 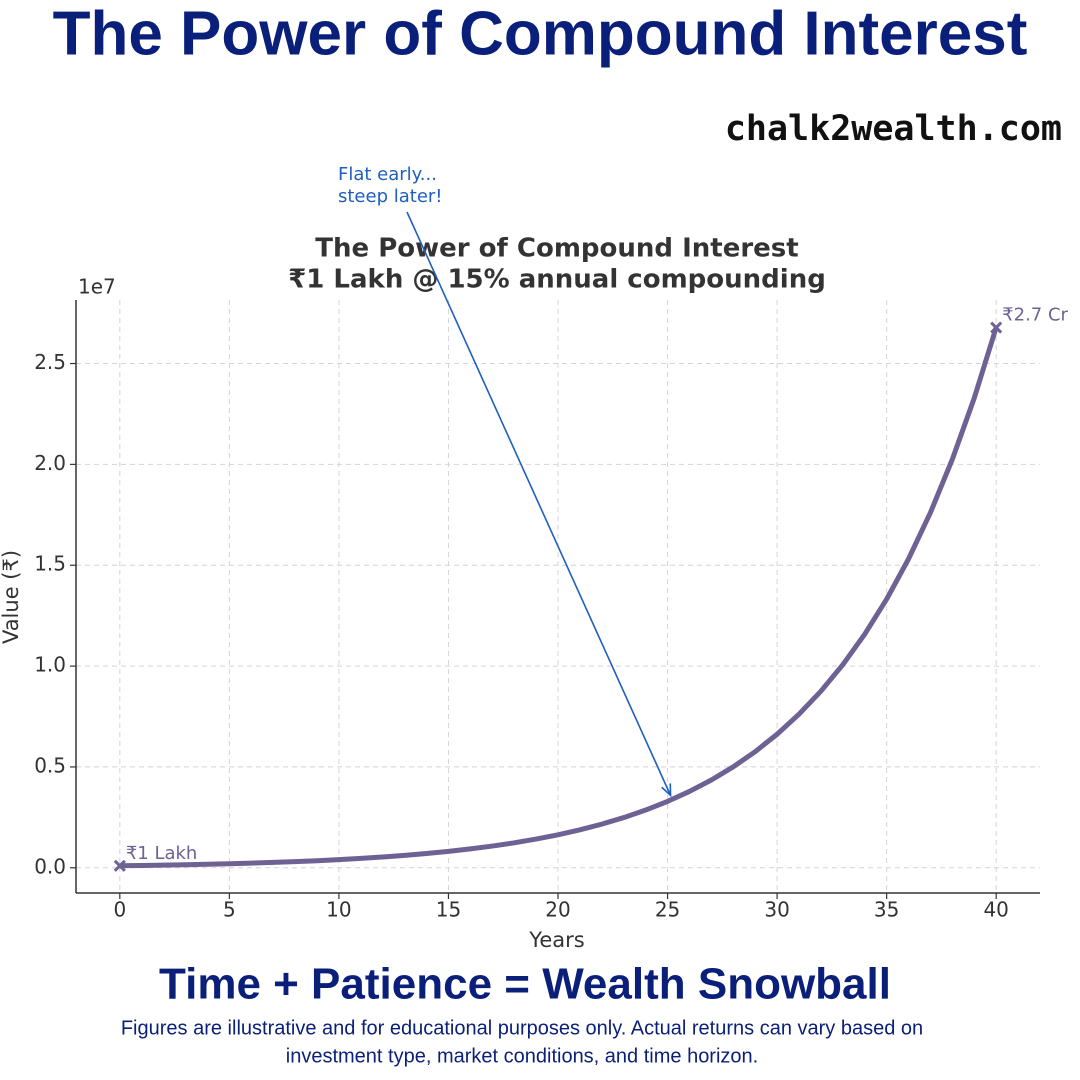 I want to click on x-tick-label: 15, so click(x=448, y=910).